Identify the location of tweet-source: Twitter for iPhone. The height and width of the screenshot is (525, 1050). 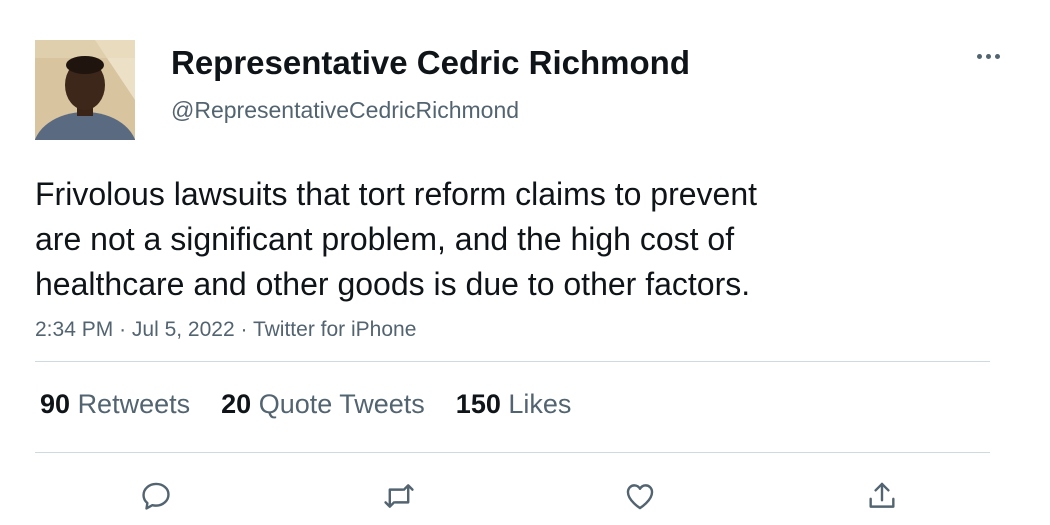
(334, 329).